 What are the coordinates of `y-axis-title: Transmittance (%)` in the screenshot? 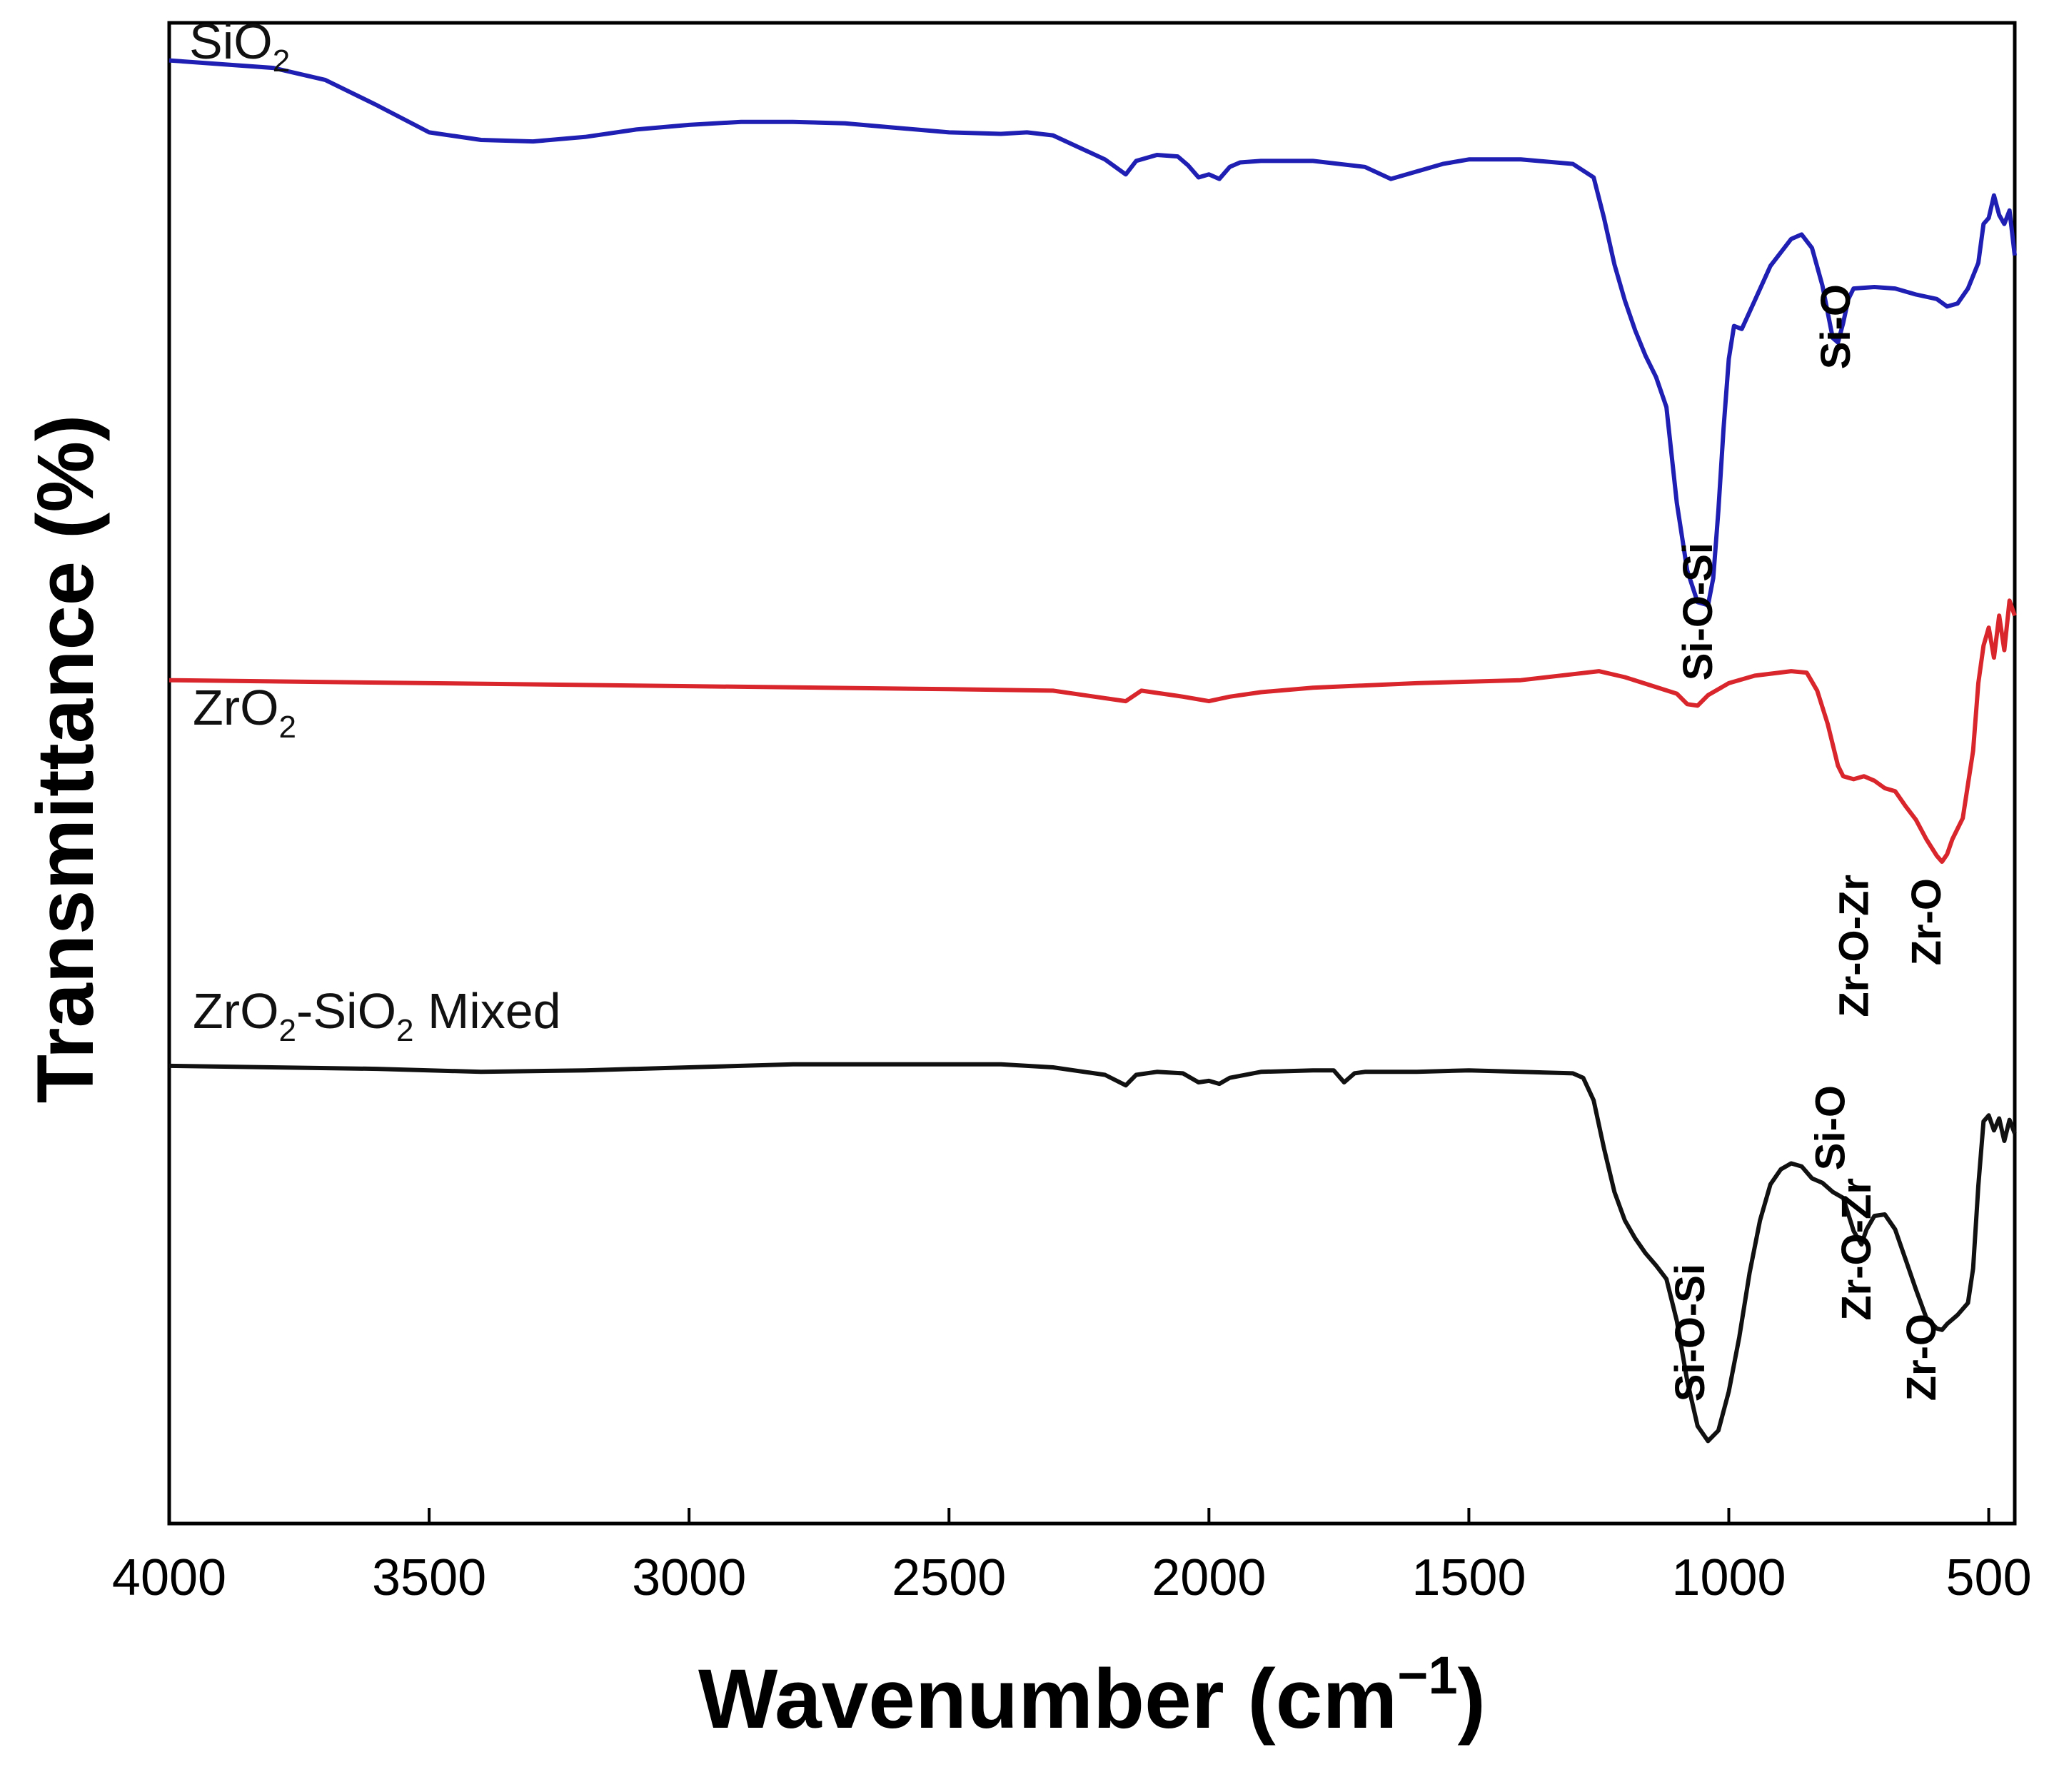 It's located at (65, 760).